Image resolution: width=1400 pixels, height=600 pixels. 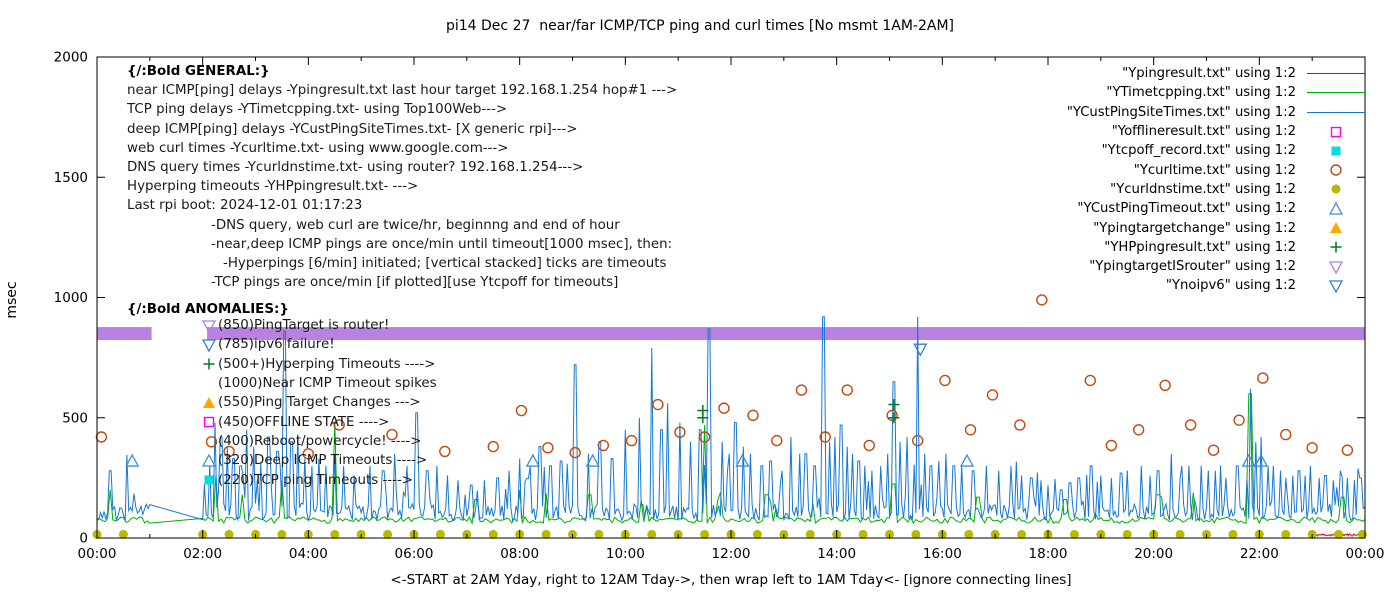 I want to click on legend-label: "YTimetcpping.txt" using 1:2, so click(x=1201, y=93).